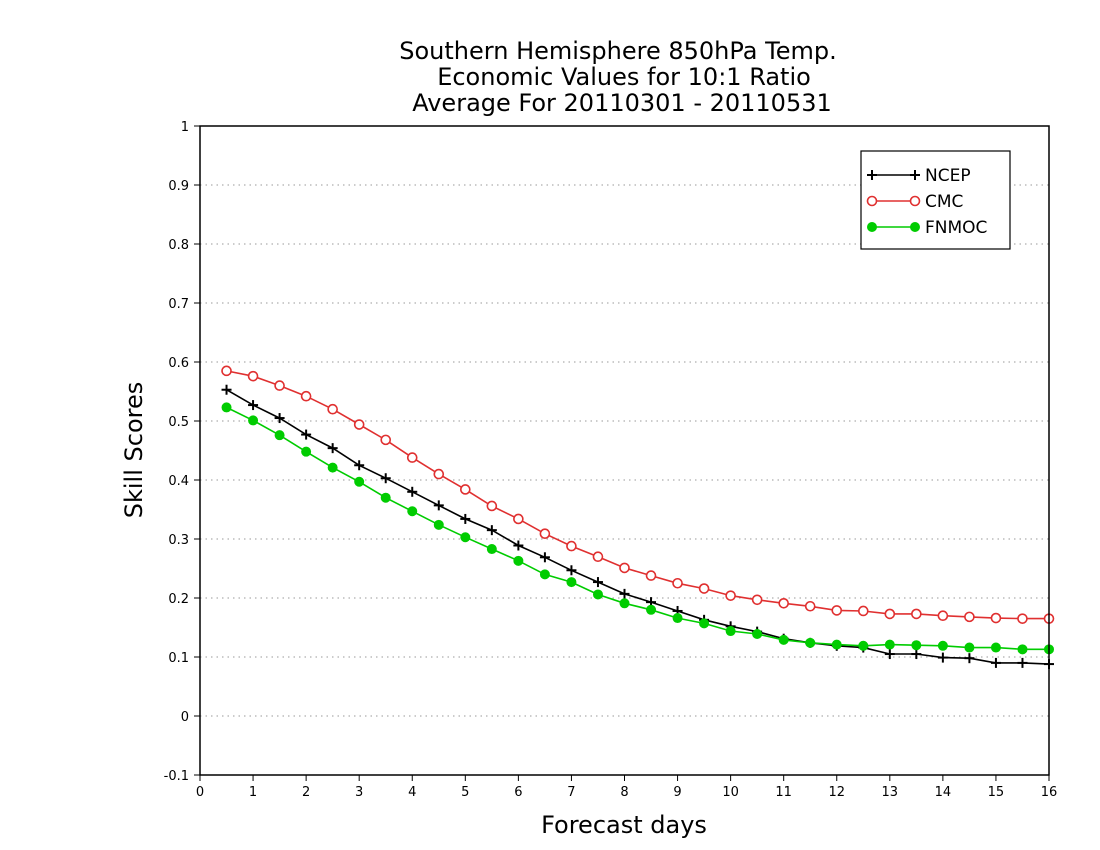 Image resolution: width=1100 pixels, height=850 pixels. Describe the element at coordinates (178, 658) in the screenshot. I see `y-tick-label: 0.1` at that location.